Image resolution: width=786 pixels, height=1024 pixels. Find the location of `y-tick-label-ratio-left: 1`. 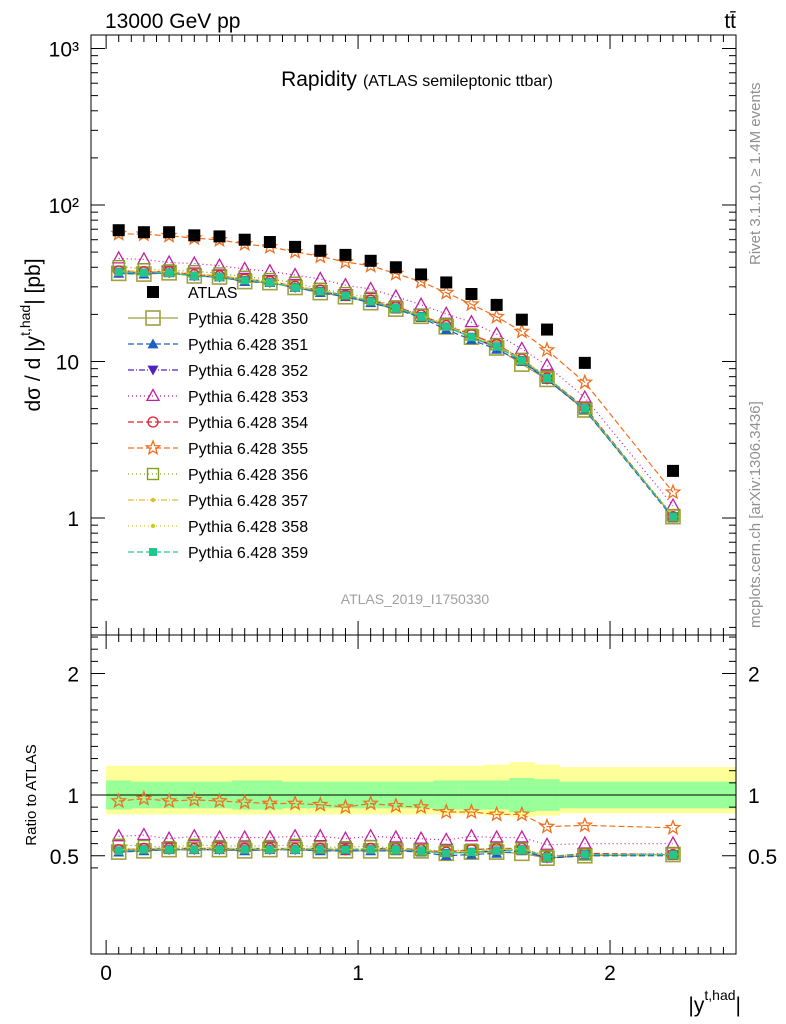

y-tick-label-ratio-left: 1 is located at coordinates (73, 796).